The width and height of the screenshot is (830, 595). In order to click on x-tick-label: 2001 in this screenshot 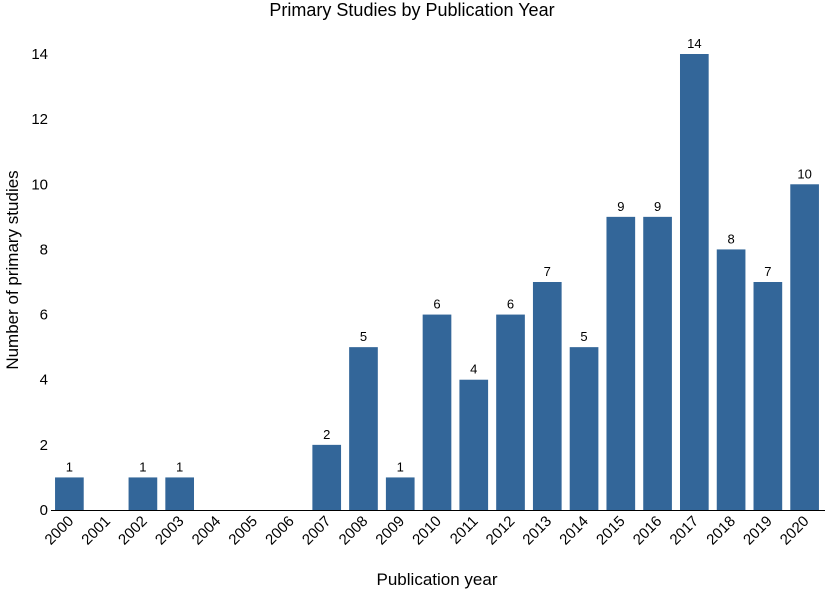, I will do `click(96, 531)`.